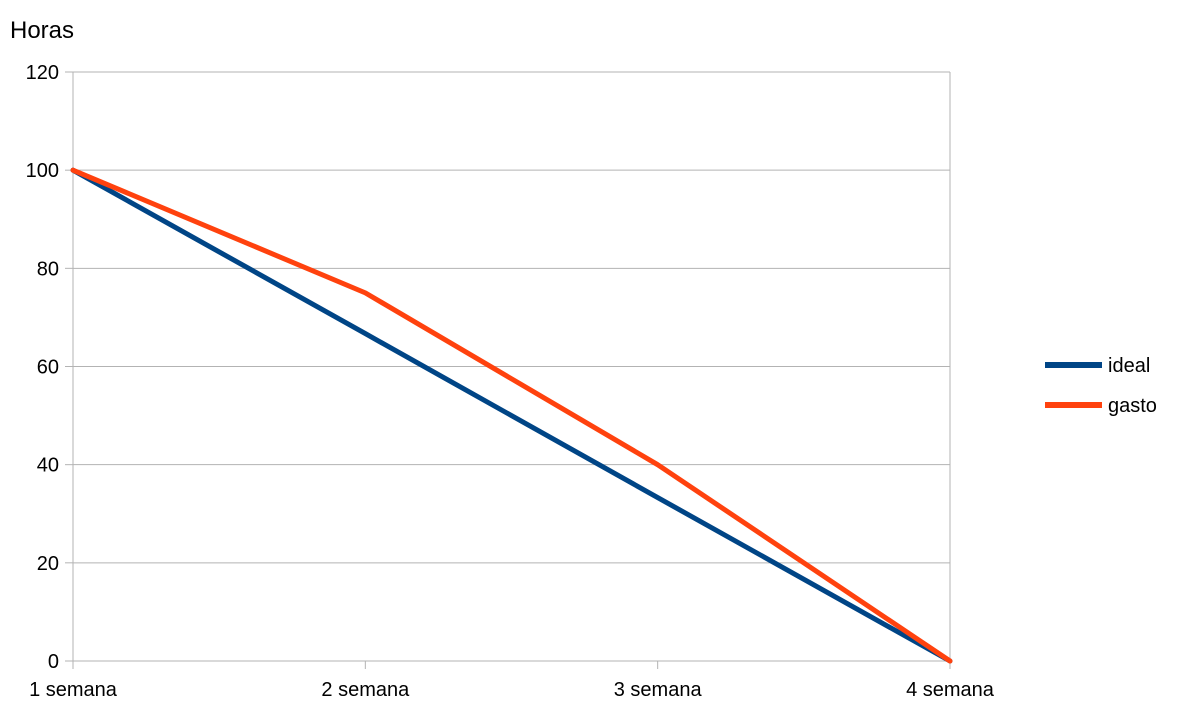  Describe the element at coordinates (1132, 406) in the screenshot. I see `legend-label-gasto: gasto` at that location.